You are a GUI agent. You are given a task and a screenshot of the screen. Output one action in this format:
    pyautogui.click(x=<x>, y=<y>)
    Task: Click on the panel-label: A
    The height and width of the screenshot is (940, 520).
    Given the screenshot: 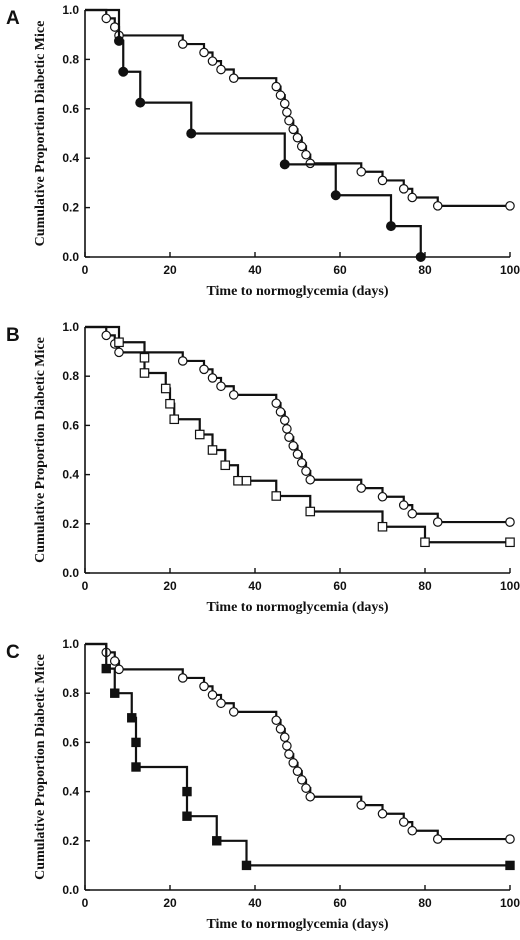 What is the action you would take?
    pyautogui.click(x=13, y=18)
    